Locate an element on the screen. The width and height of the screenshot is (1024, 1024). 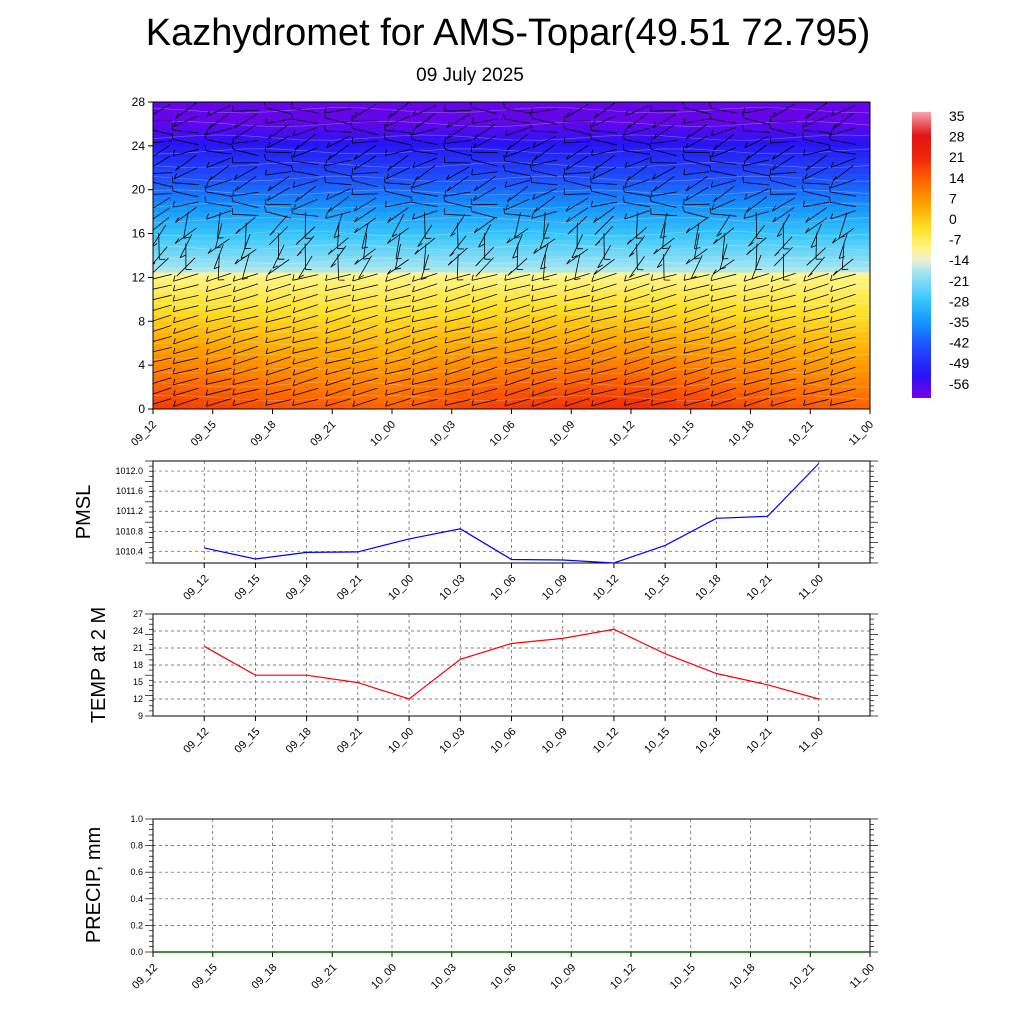
contour-line is located at coordinates (511, 261).